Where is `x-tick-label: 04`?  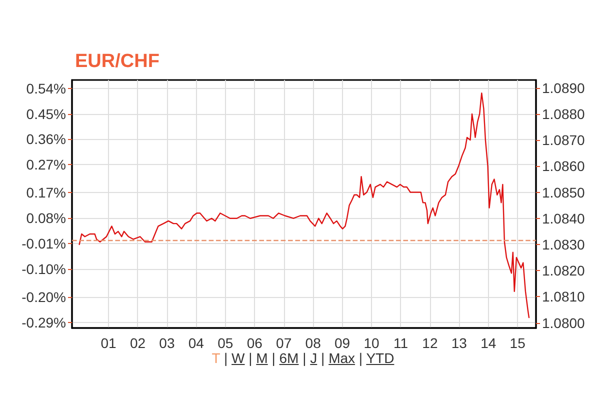
x-tick-label: 04 is located at coordinates (196, 343).